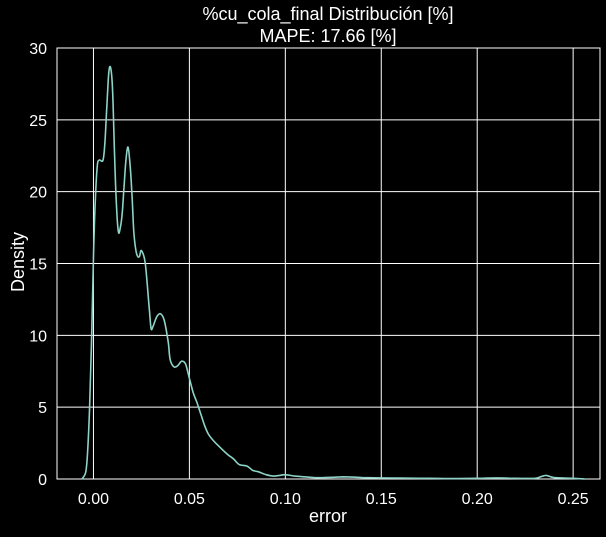 This screenshot has height=537, width=606. What do you see at coordinates (381, 499) in the screenshot?
I see `x-tick-label: 0.15` at bounding box center [381, 499].